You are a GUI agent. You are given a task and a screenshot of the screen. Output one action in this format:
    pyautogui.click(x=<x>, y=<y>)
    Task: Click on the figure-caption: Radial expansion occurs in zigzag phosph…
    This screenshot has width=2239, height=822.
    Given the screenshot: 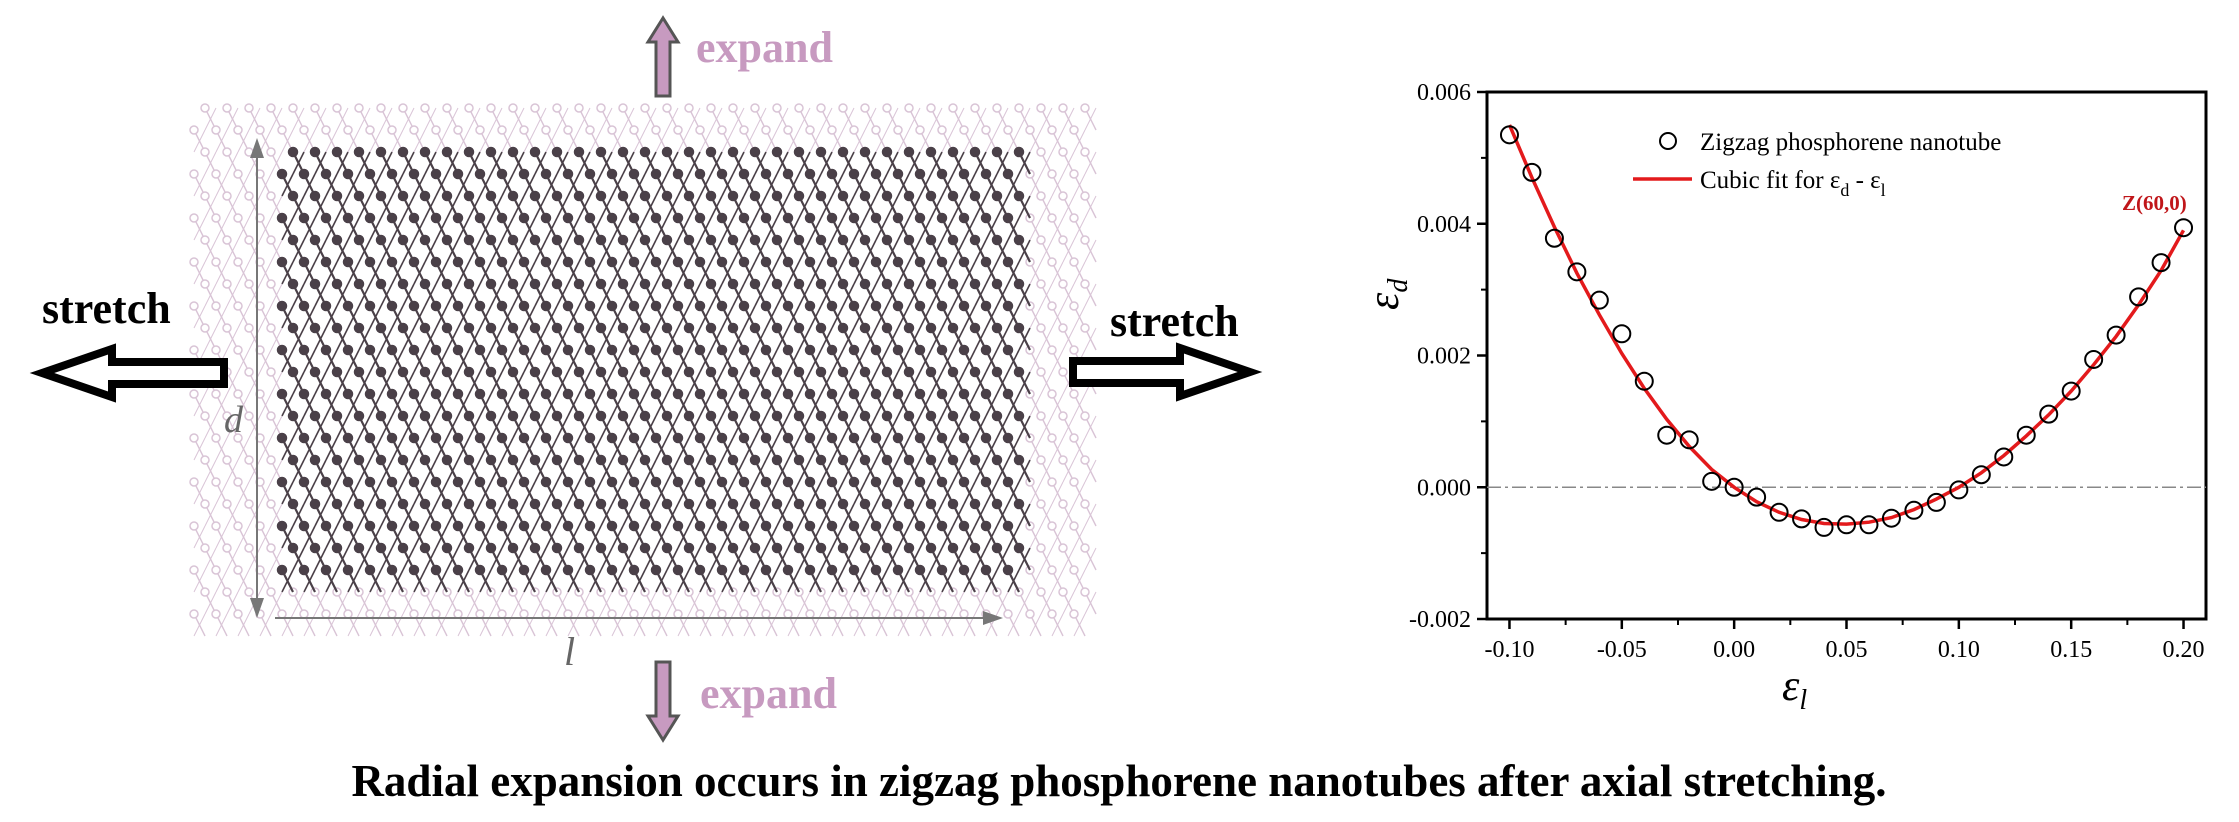 What is the action you would take?
    pyautogui.click(x=1118, y=781)
    